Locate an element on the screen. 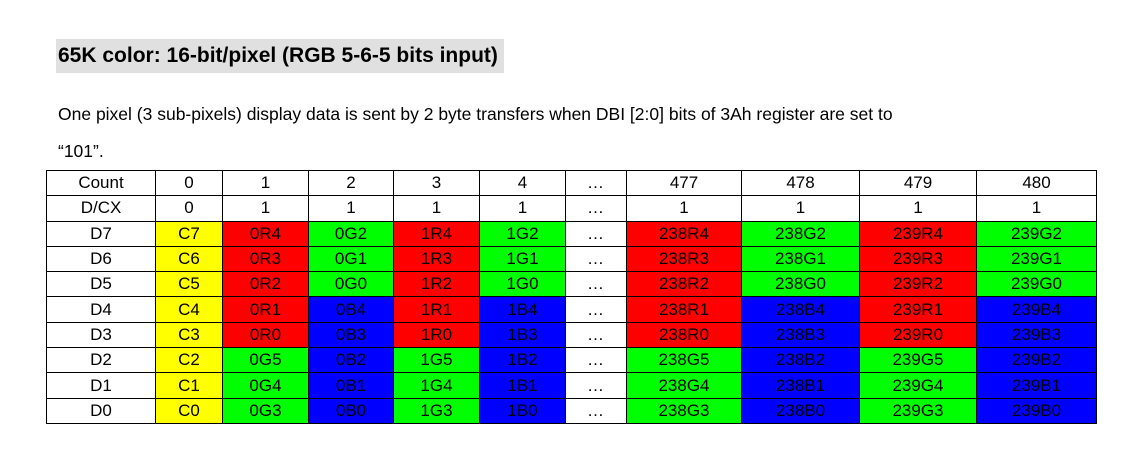  table-cell: 238R0 is located at coordinates (684, 335).